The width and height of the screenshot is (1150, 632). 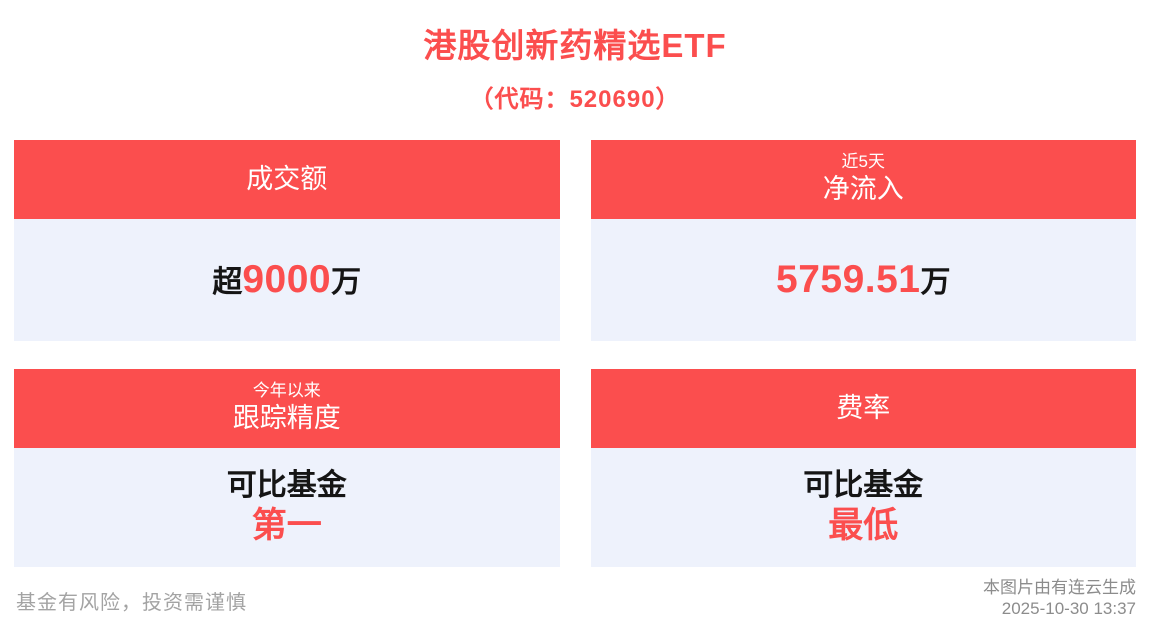 What do you see at coordinates (863, 188) in the screenshot?
I see `card-header-line: 净流入` at bounding box center [863, 188].